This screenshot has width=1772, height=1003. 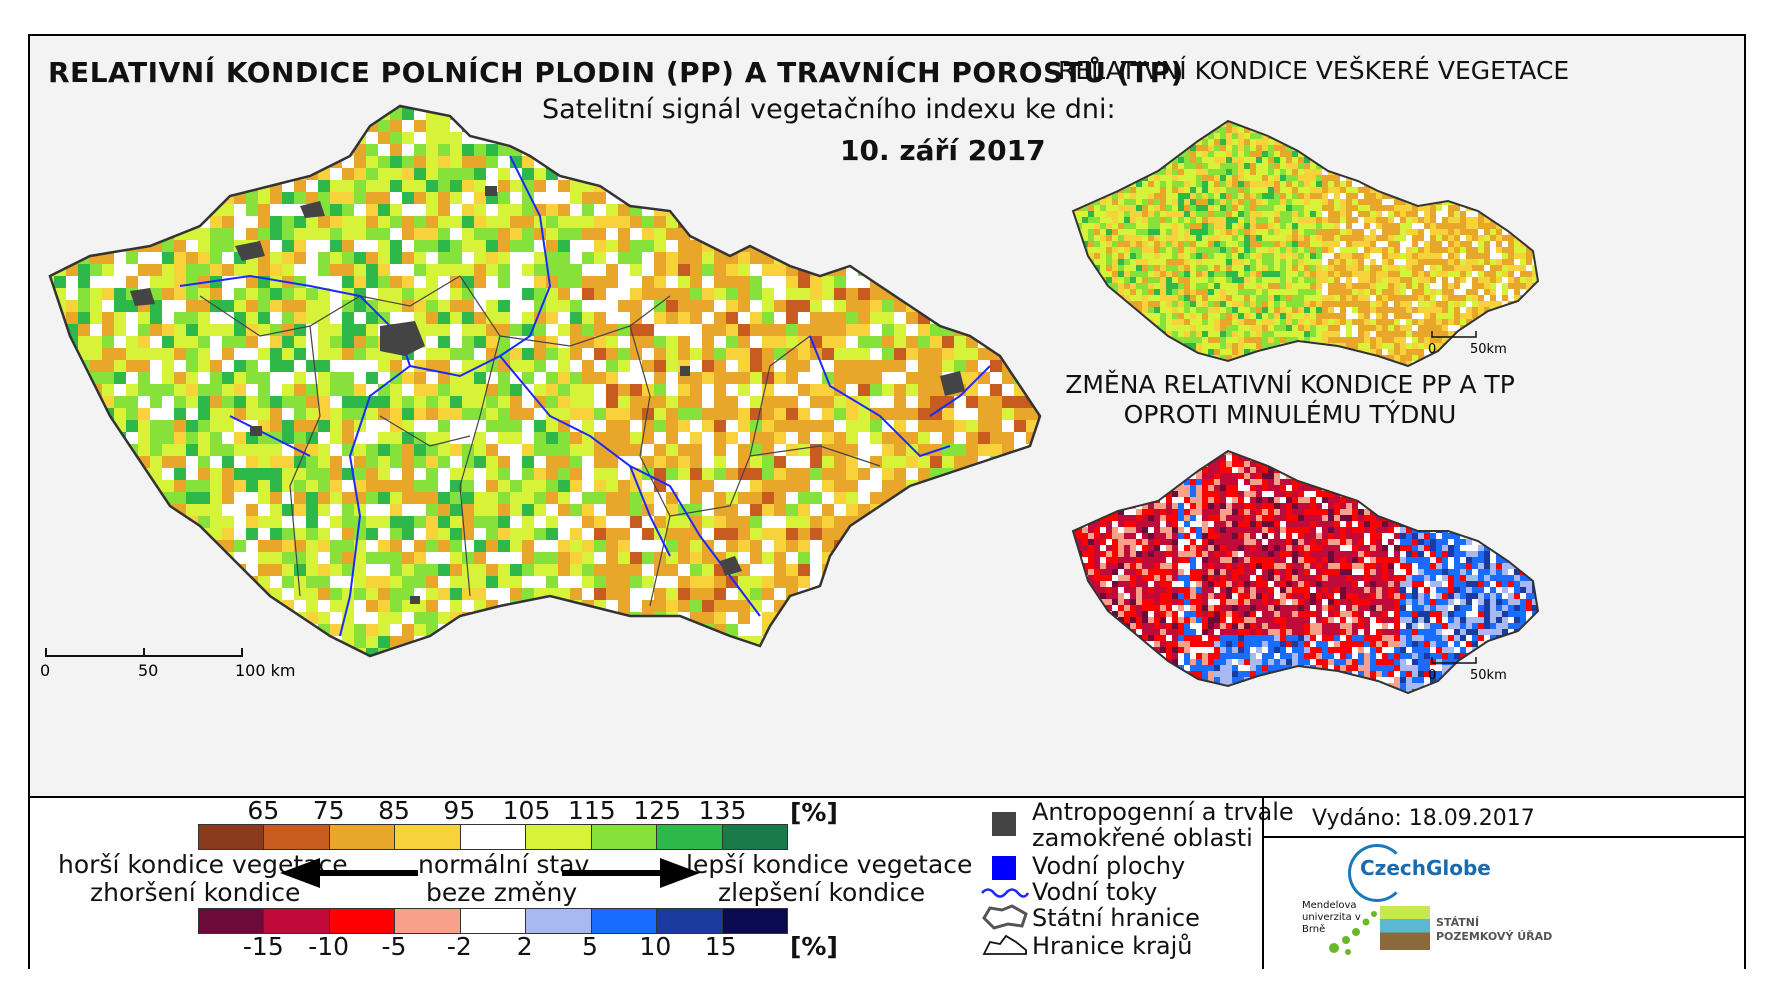 I want to click on water-bodies-label: Vodní plochy, so click(x=1109, y=866).